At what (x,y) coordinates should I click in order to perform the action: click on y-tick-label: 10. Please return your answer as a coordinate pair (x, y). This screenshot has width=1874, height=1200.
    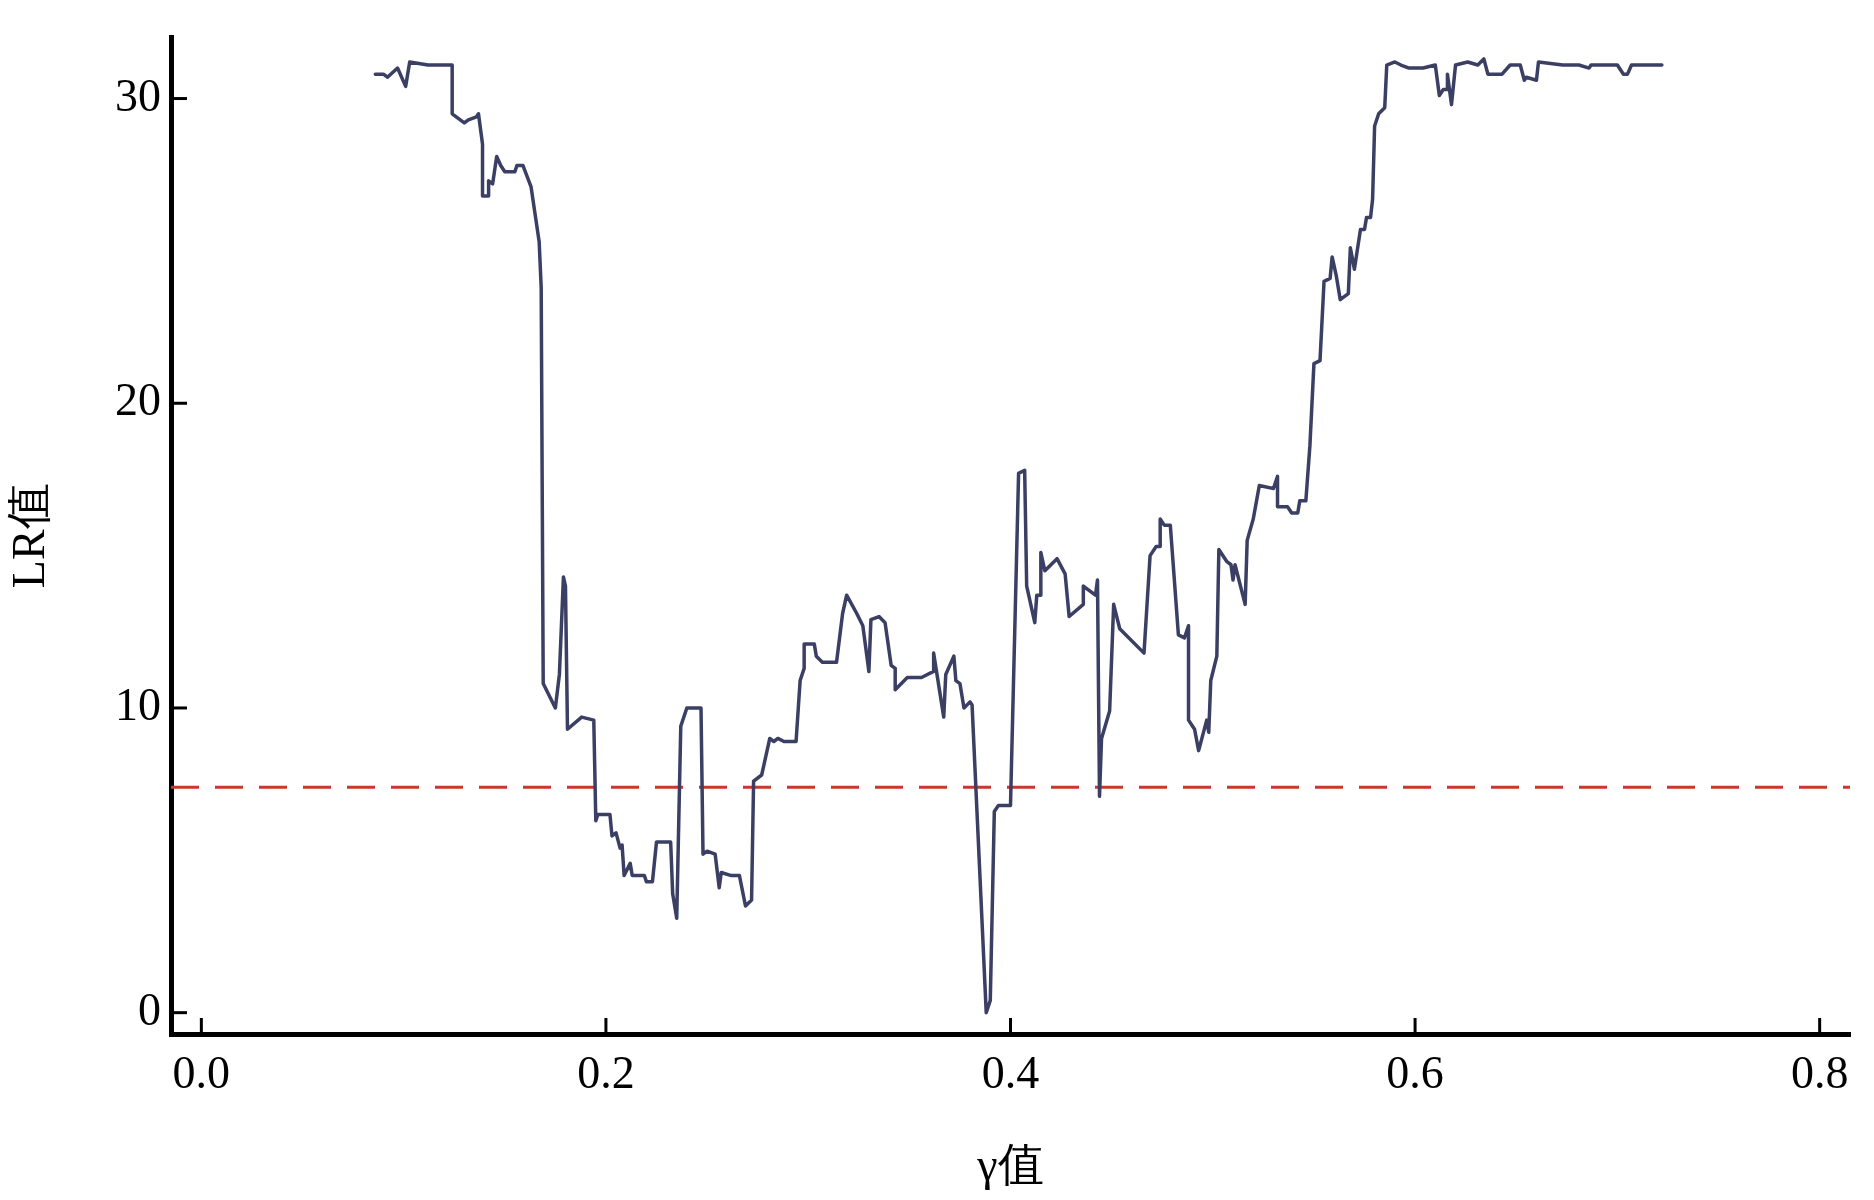
    Looking at the image, I should click on (138, 705).